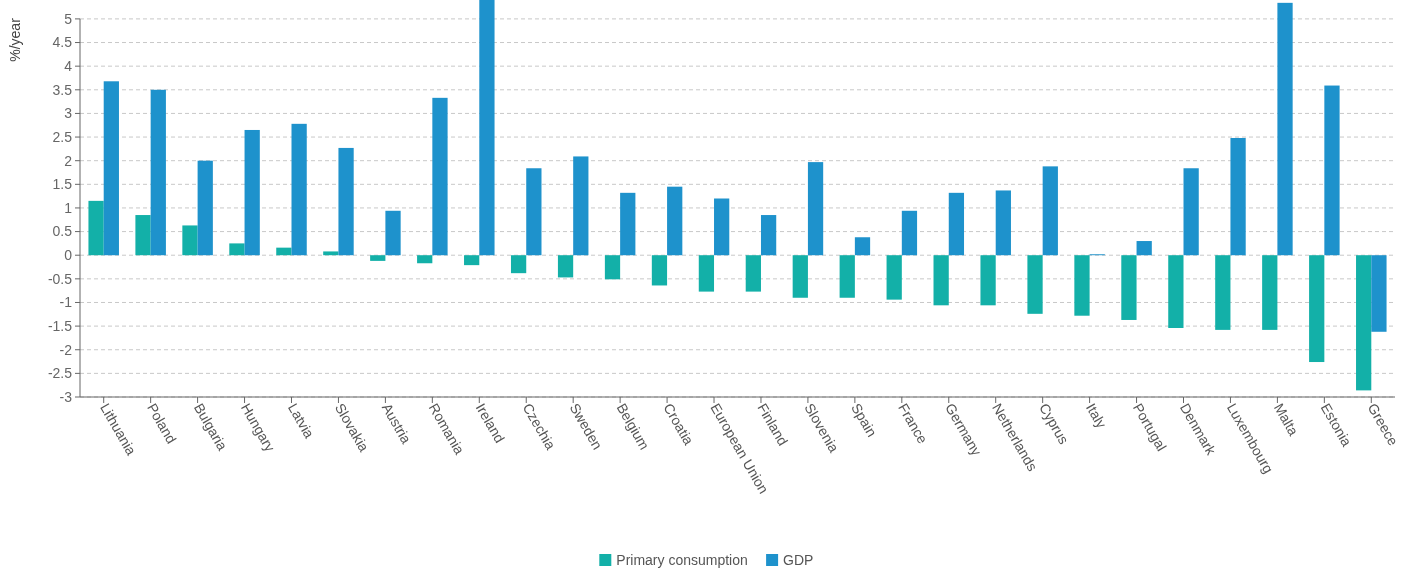 The height and width of the screenshot is (577, 1417). What do you see at coordinates (682, 560) in the screenshot?
I see `legend-label: Primary consumption` at bounding box center [682, 560].